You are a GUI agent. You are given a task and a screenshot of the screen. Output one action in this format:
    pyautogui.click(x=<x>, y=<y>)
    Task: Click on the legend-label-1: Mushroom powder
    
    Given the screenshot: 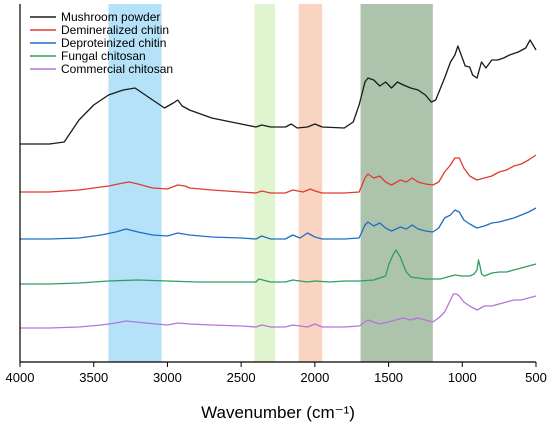 What is the action you would take?
    pyautogui.click(x=110, y=17)
    